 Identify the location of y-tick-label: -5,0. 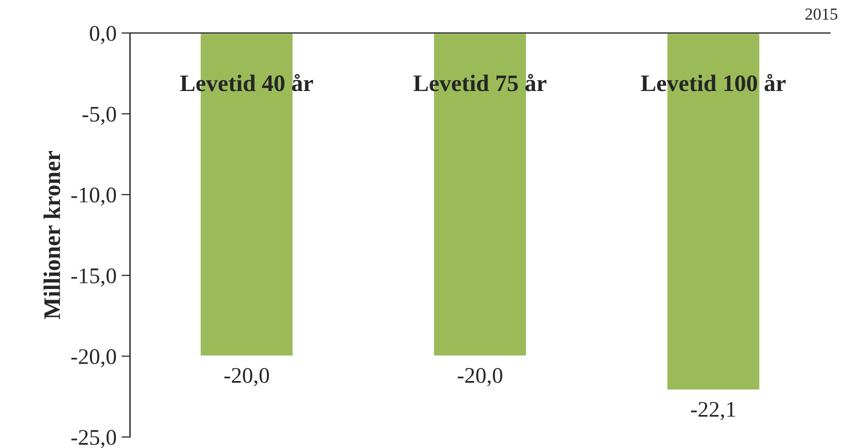
(99, 115).